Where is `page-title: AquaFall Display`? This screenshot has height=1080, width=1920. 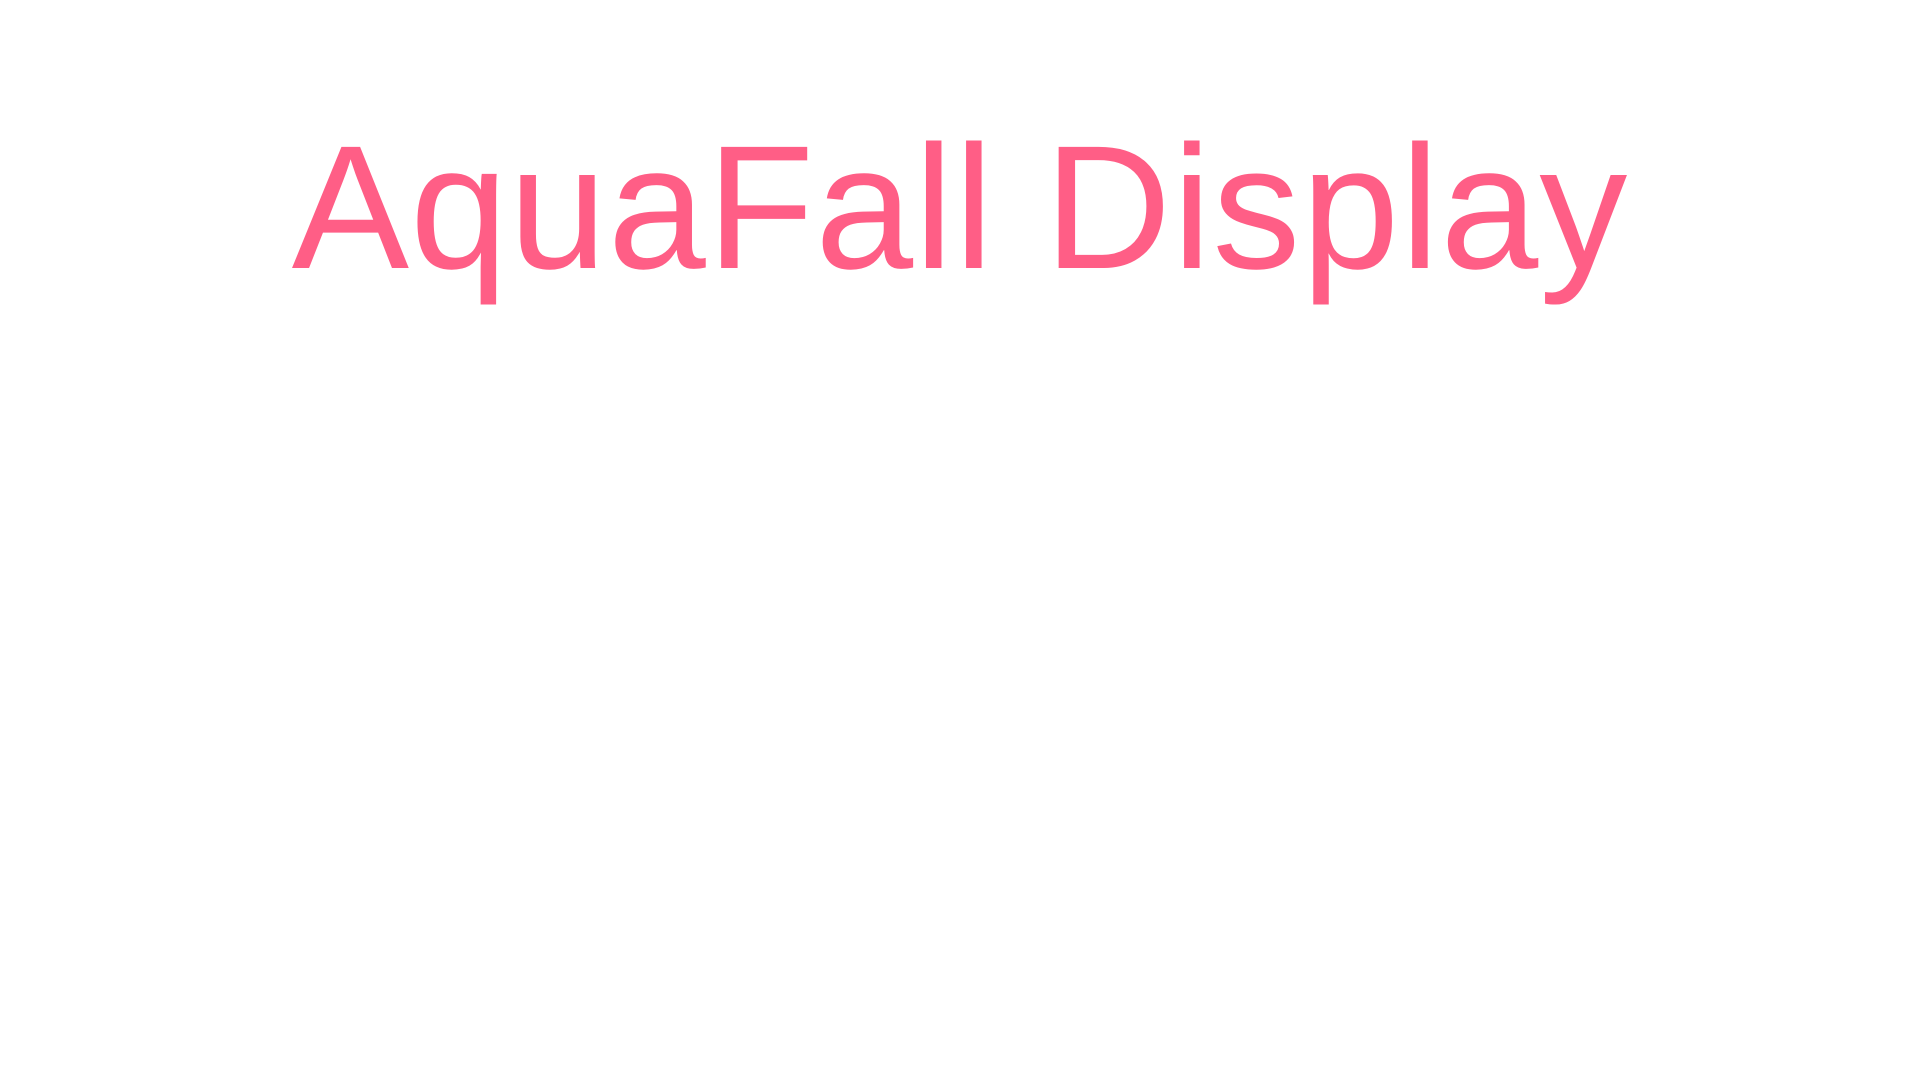 page-title: AquaFall Display is located at coordinates (960, 208).